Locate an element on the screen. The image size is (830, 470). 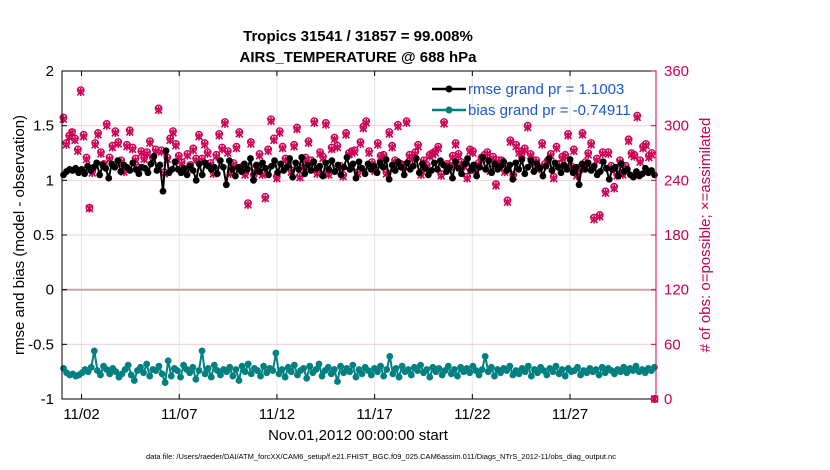
x-tick-label: 11/22 is located at coordinates (472, 414).